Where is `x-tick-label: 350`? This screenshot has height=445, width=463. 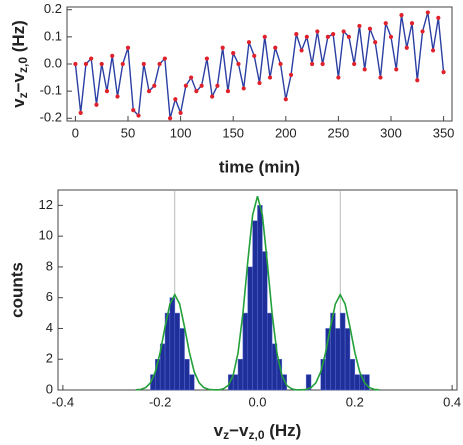
x-tick-label: 350 is located at coordinates (444, 132).